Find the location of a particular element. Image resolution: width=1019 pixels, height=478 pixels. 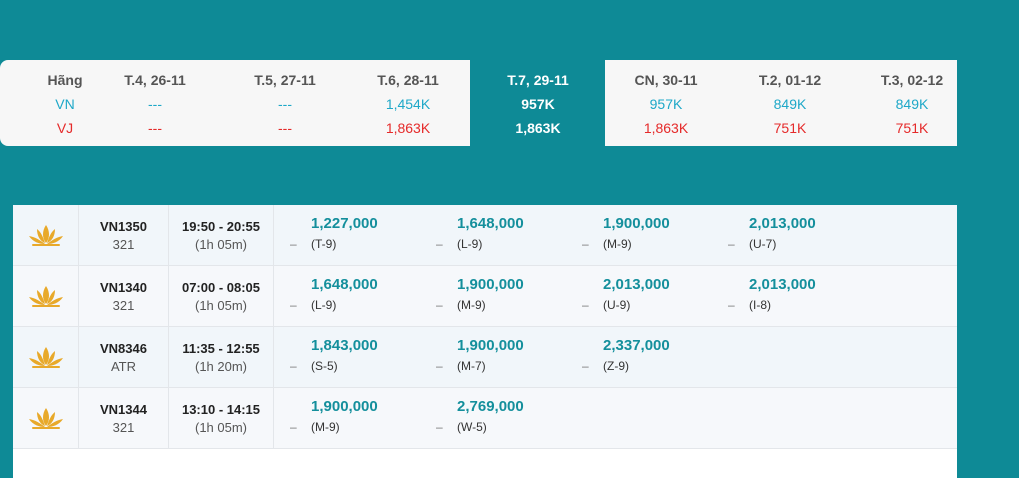

day-date: T.6, 28-11 is located at coordinates (408, 80).